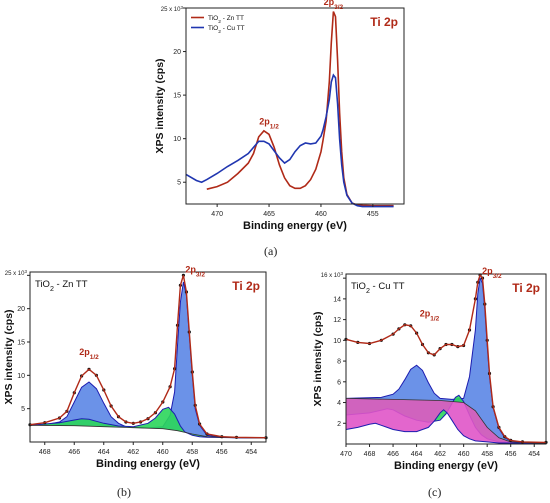 The image size is (550, 503). What do you see at coordinates (177, 96) in the screenshot?
I see `panel-a-y-tick-label: 15` at bounding box center [177, 96].